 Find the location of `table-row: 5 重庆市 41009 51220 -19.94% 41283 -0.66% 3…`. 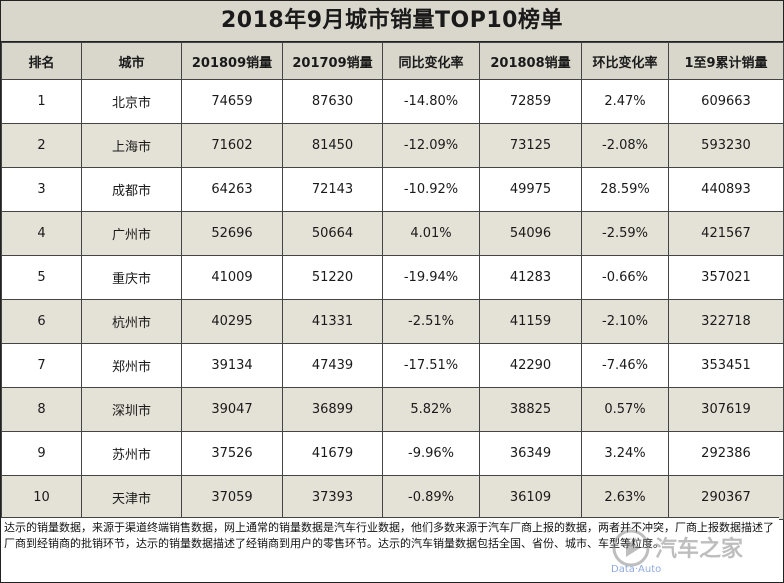

table-row: 5 重庆市 41009 51220 -19.94% 41283 -0.66% 3… is located at coordinates (392, 277).